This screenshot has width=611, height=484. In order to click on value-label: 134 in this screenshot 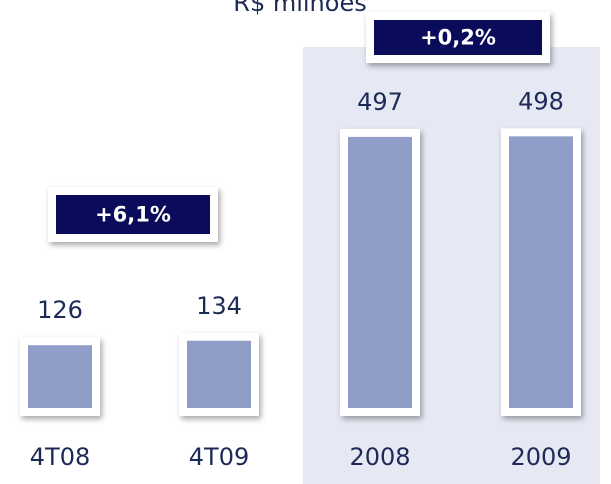, I will do `click(219, 306)`.